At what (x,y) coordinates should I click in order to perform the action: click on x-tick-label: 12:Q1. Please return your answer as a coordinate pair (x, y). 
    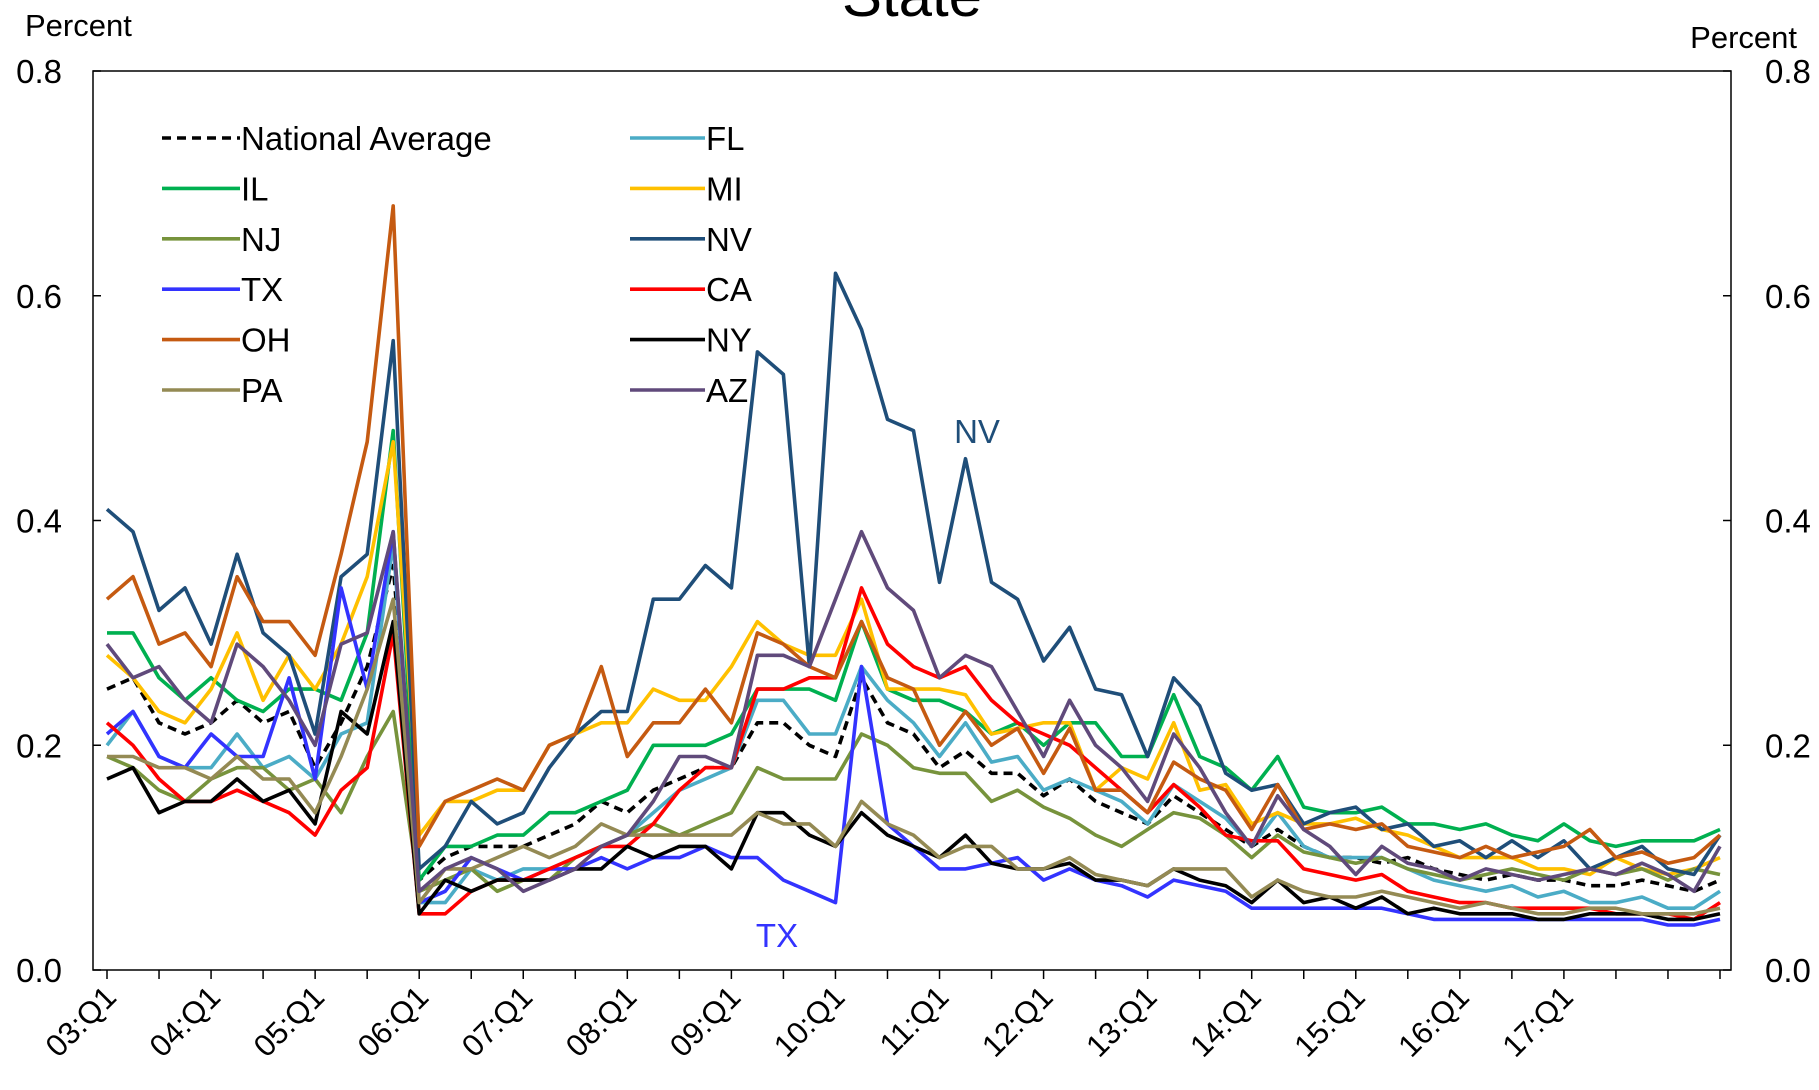
    Looking at the image, I should click on (1017, 1021).